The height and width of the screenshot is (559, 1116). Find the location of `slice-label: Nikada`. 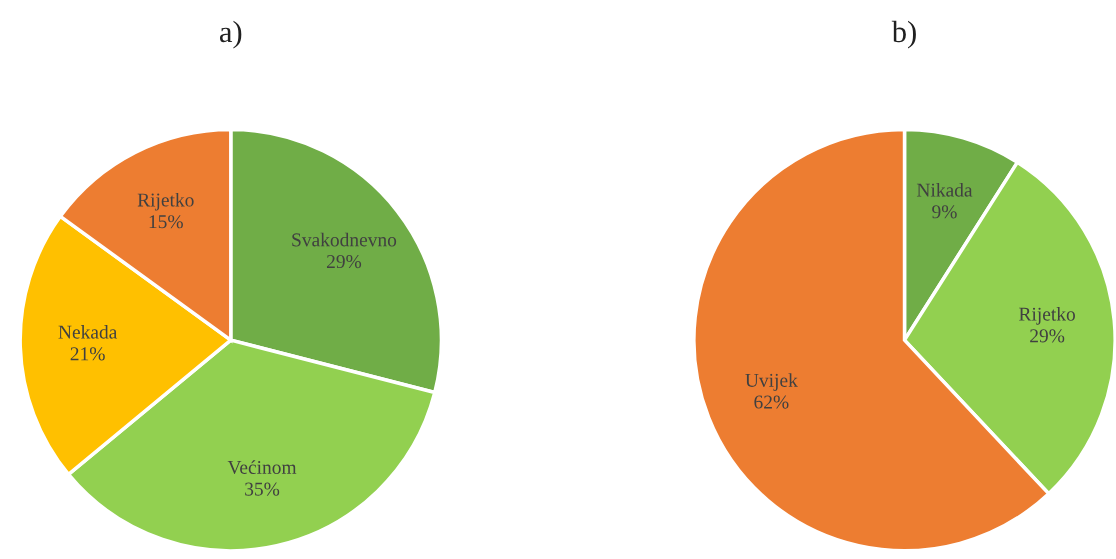

slice-label: Nikada is located at coordinates (944, 189).